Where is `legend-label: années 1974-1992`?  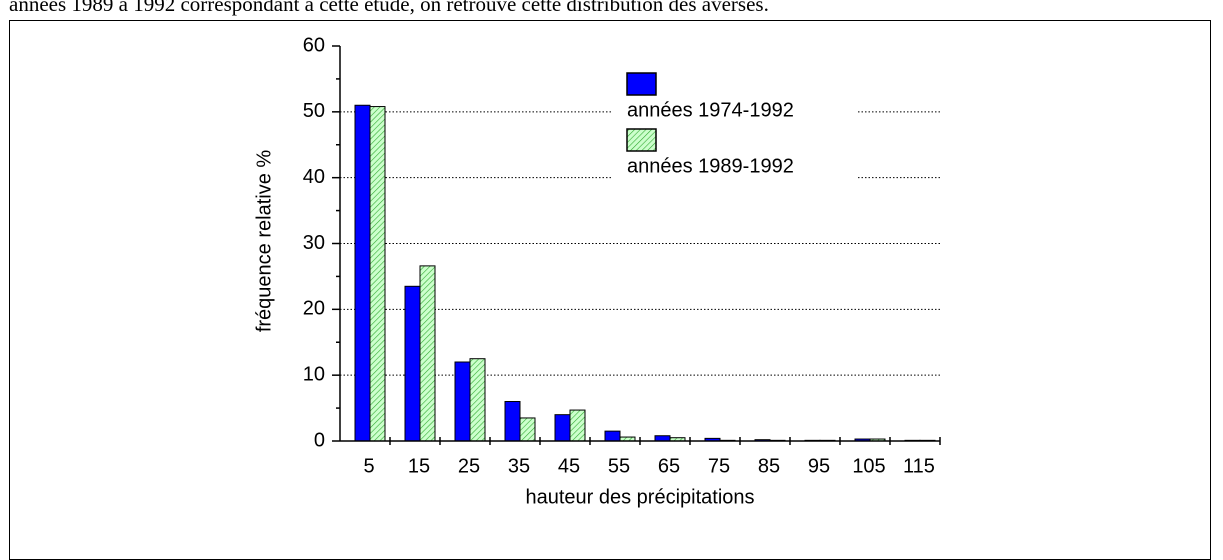
legend-label: années 1974-1992 is located at coordinates (710, 110).